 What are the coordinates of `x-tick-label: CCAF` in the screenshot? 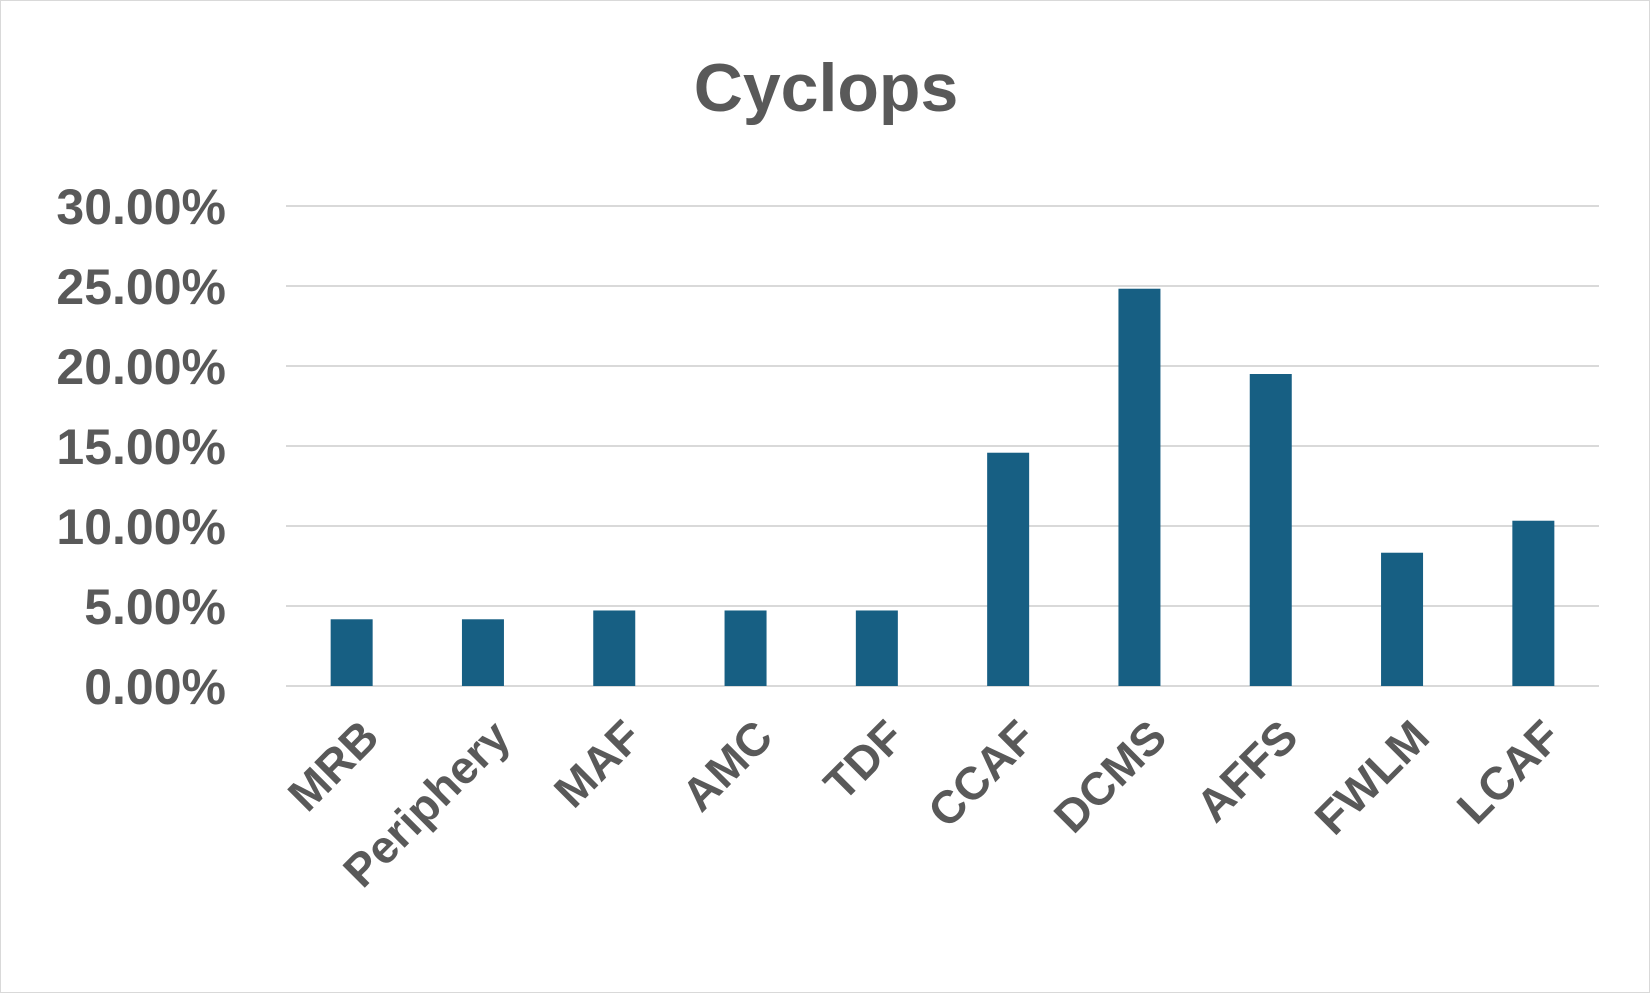 It's located at (981, 773).